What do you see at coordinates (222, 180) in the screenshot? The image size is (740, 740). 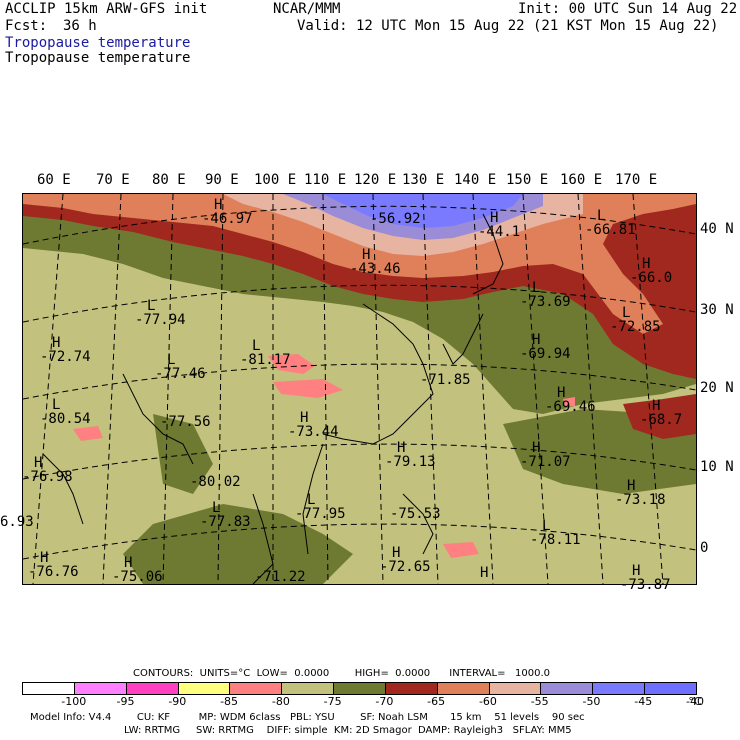 I see `lon-label: 90 E` at bounding box center [222, 180].